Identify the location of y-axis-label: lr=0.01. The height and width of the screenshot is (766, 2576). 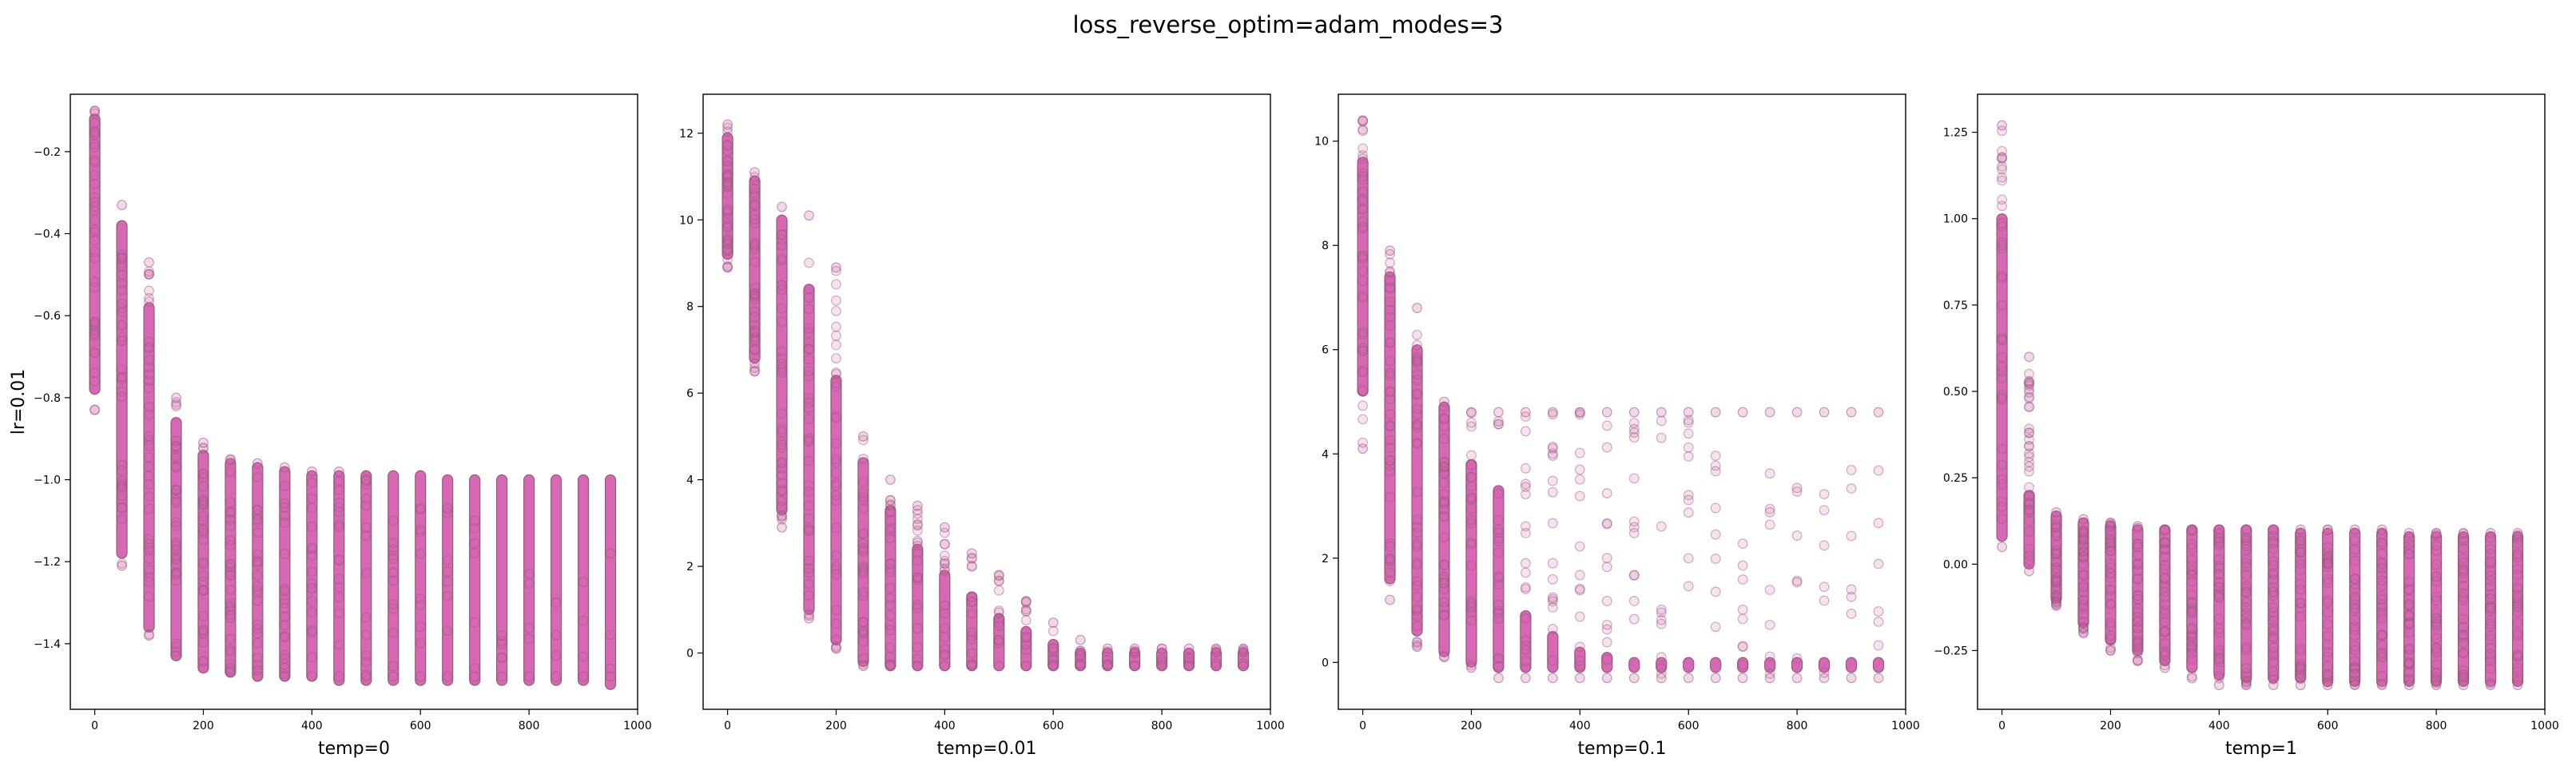
(19, 402).